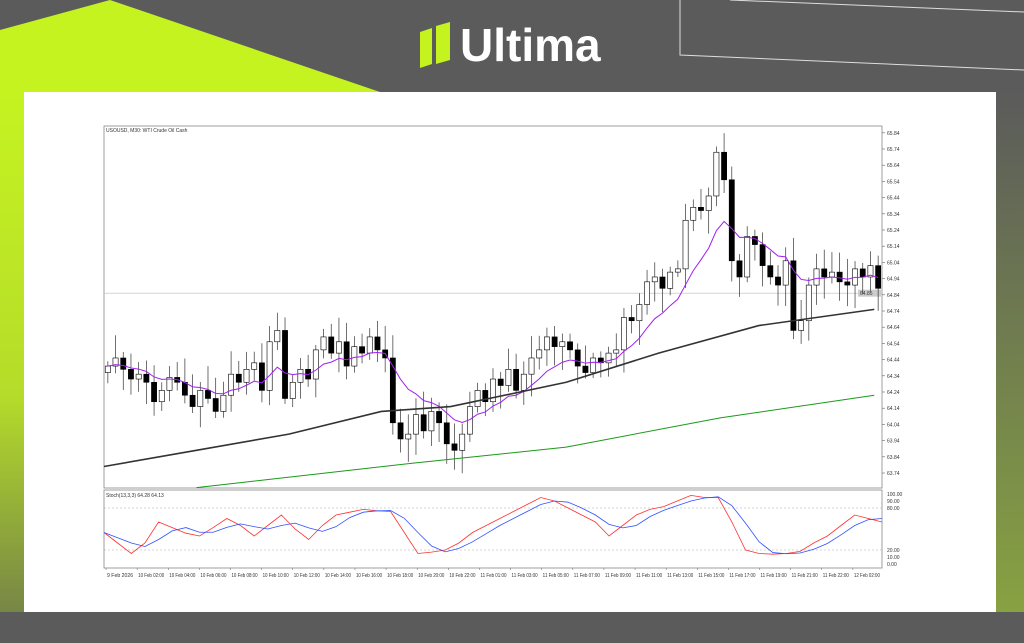 The width and height of the screenshot is (1024, 643). I want to click on time-tick-label: 11 Feb 05:00, so click(556, 576).